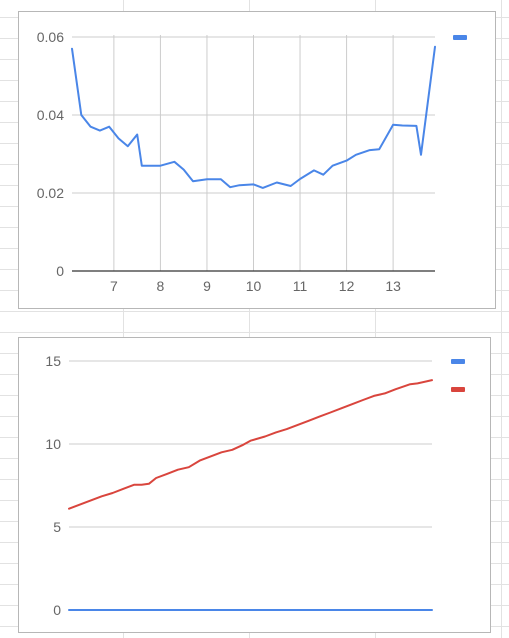 The height and width of the screenshot is (638, 509). Describe the element at coordinates (161, 286) in the screenshot. I see `x-tick-label: 8` at that location.